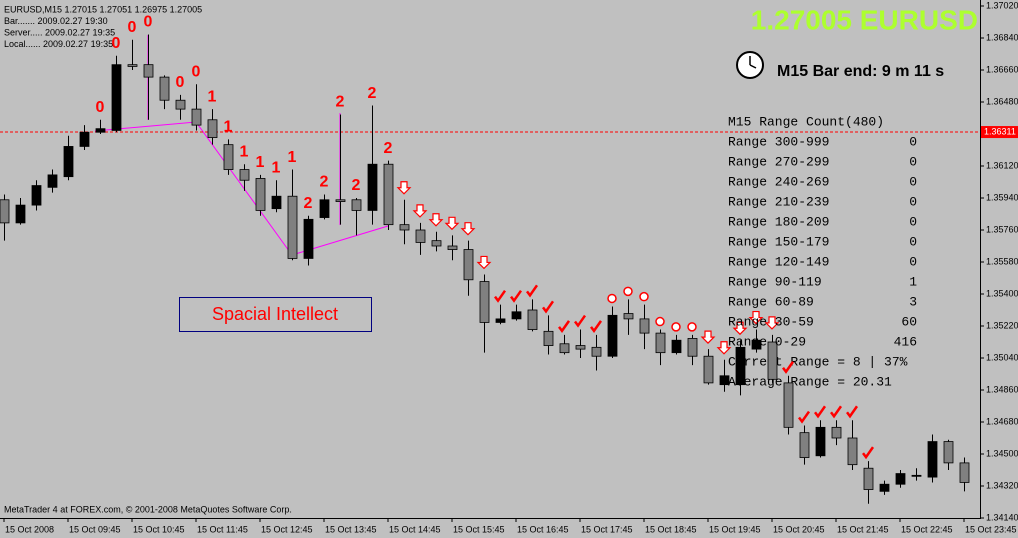 Image resolution: width=1018 pixels, height=538 pixels. Describe the element at coordinates (991, 529) in the screenshot. I see `x-tick-label: 15 Oct 23:45` at that location.